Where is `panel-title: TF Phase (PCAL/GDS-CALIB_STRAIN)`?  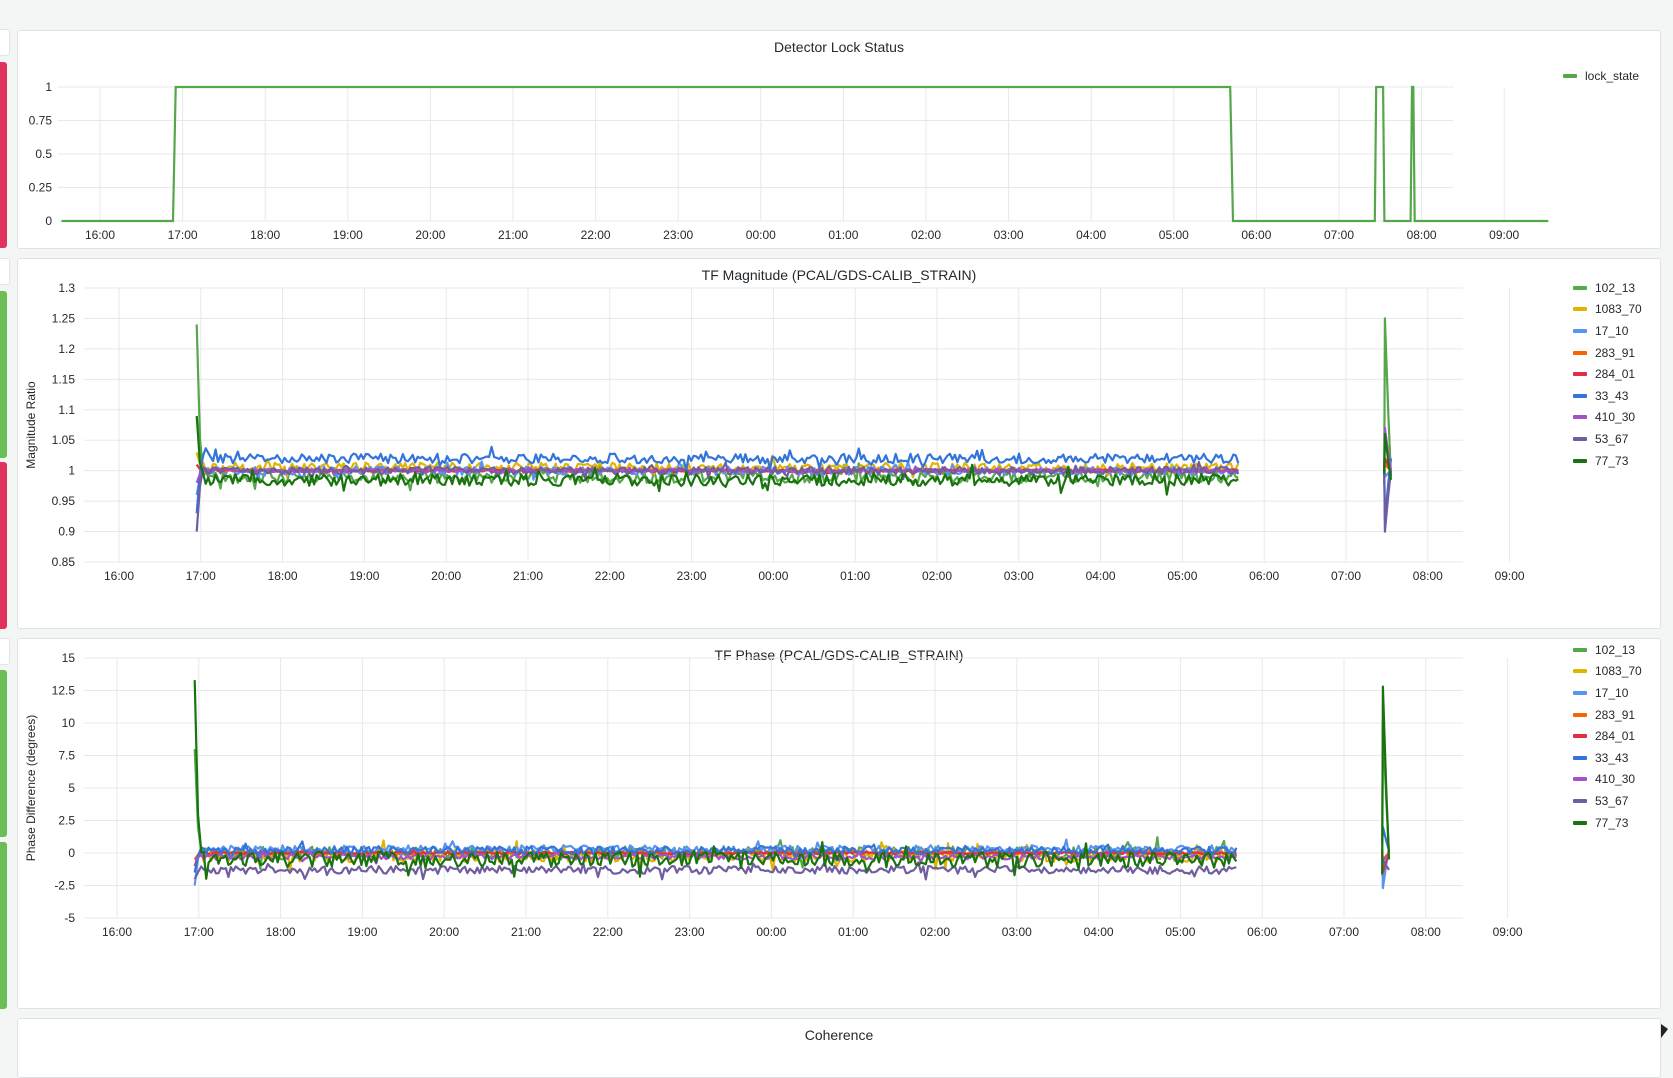 panel-title: TF Phase (PCAL/GDS-CALIB_STRAIN) is located at coordinates (839, 655).